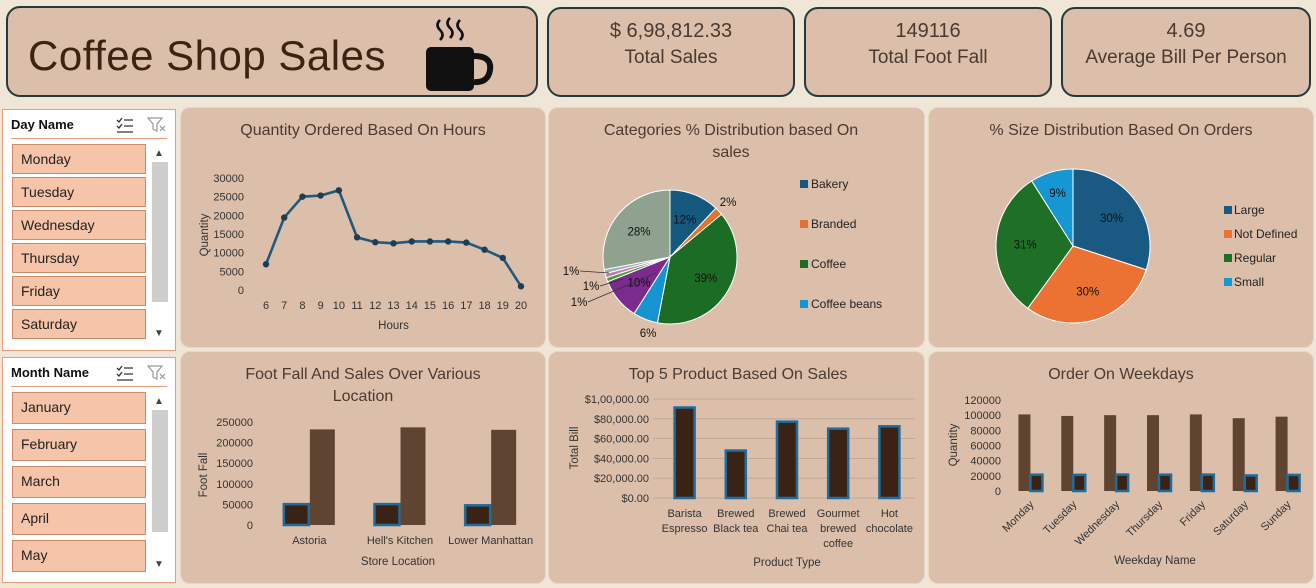 The width and height of the screenshot is (1316, 588). I want to click on slicer-item-april: April, so click(79, 519).